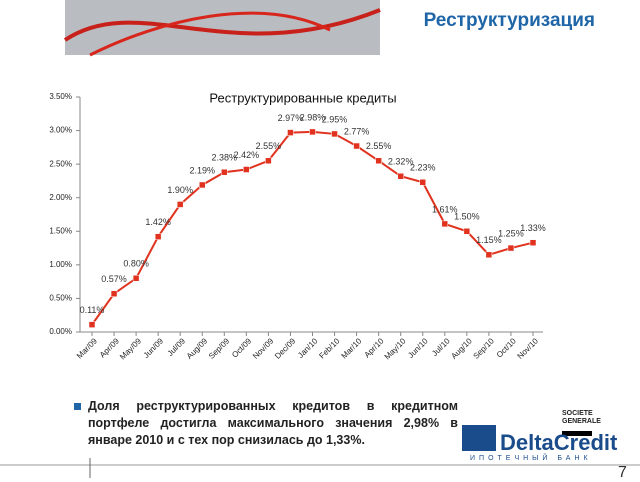 The image size is (640, 482). I want to click on data-label: 2.98%, so click(313, 117).